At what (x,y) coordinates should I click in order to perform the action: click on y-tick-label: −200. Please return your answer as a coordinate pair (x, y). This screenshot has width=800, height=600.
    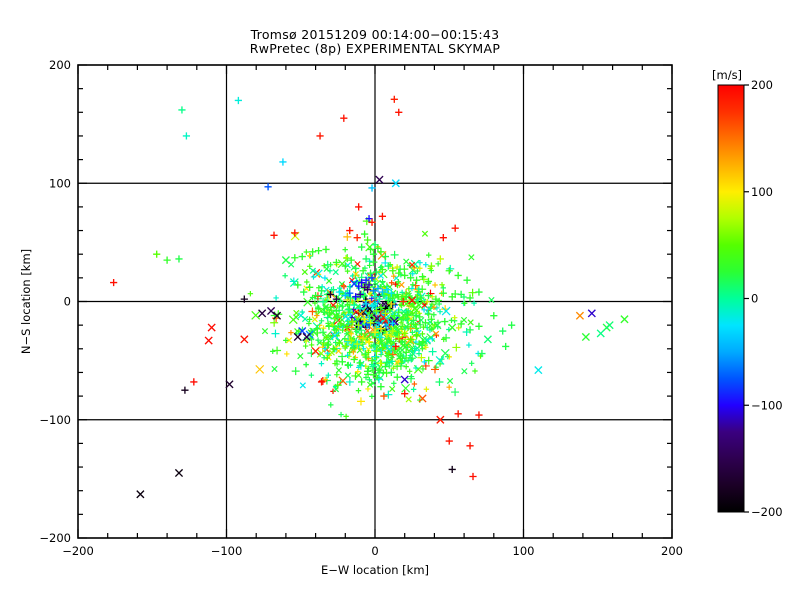
    Looking at the image, I should click on (55, 538).